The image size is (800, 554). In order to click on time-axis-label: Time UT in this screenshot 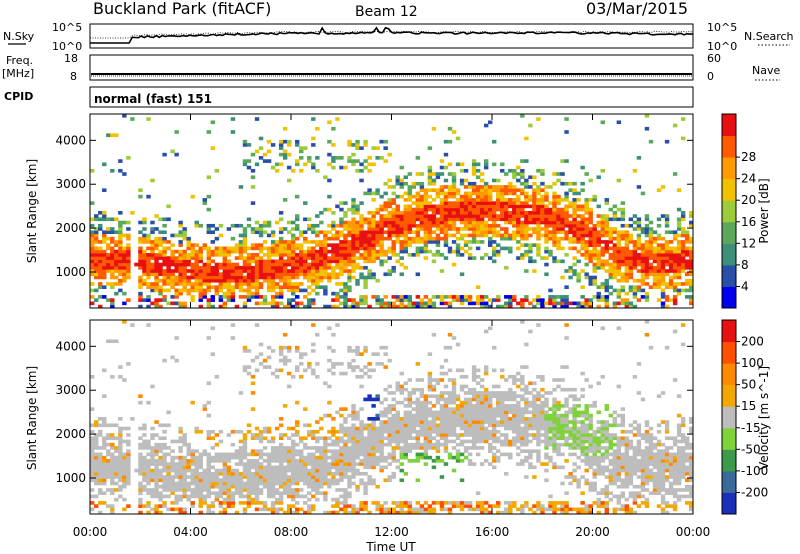, I will do `click(390, 547)`.